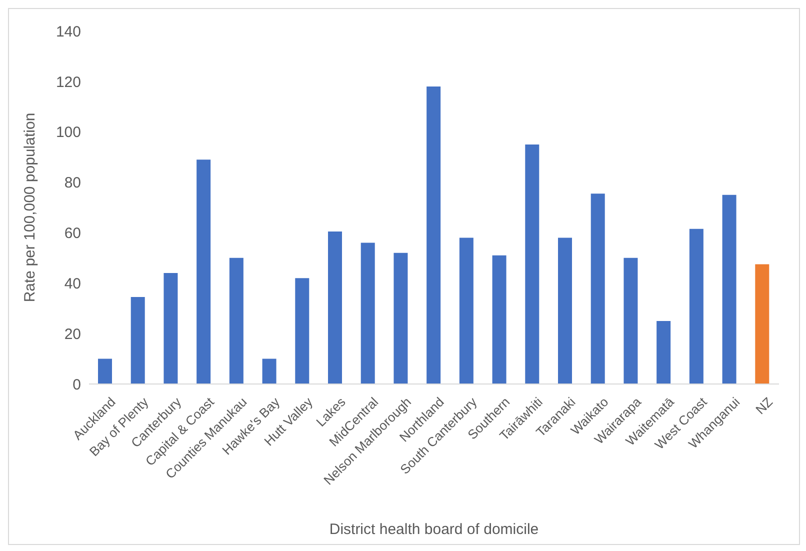 The height and width of the screenshot is (551, 806). Describe the element at coordinates (434, 529) in the screenshot. I see `x-axis-title: District health board of domicile` at that location.